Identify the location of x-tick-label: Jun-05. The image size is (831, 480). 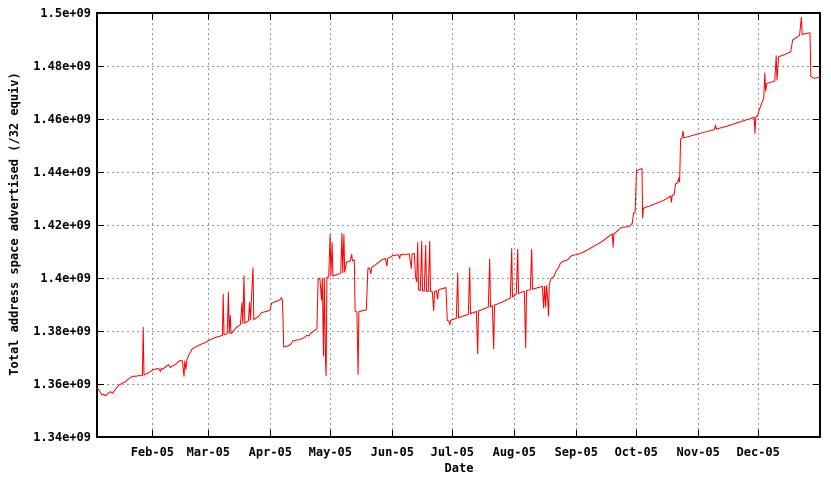
(392, 452).